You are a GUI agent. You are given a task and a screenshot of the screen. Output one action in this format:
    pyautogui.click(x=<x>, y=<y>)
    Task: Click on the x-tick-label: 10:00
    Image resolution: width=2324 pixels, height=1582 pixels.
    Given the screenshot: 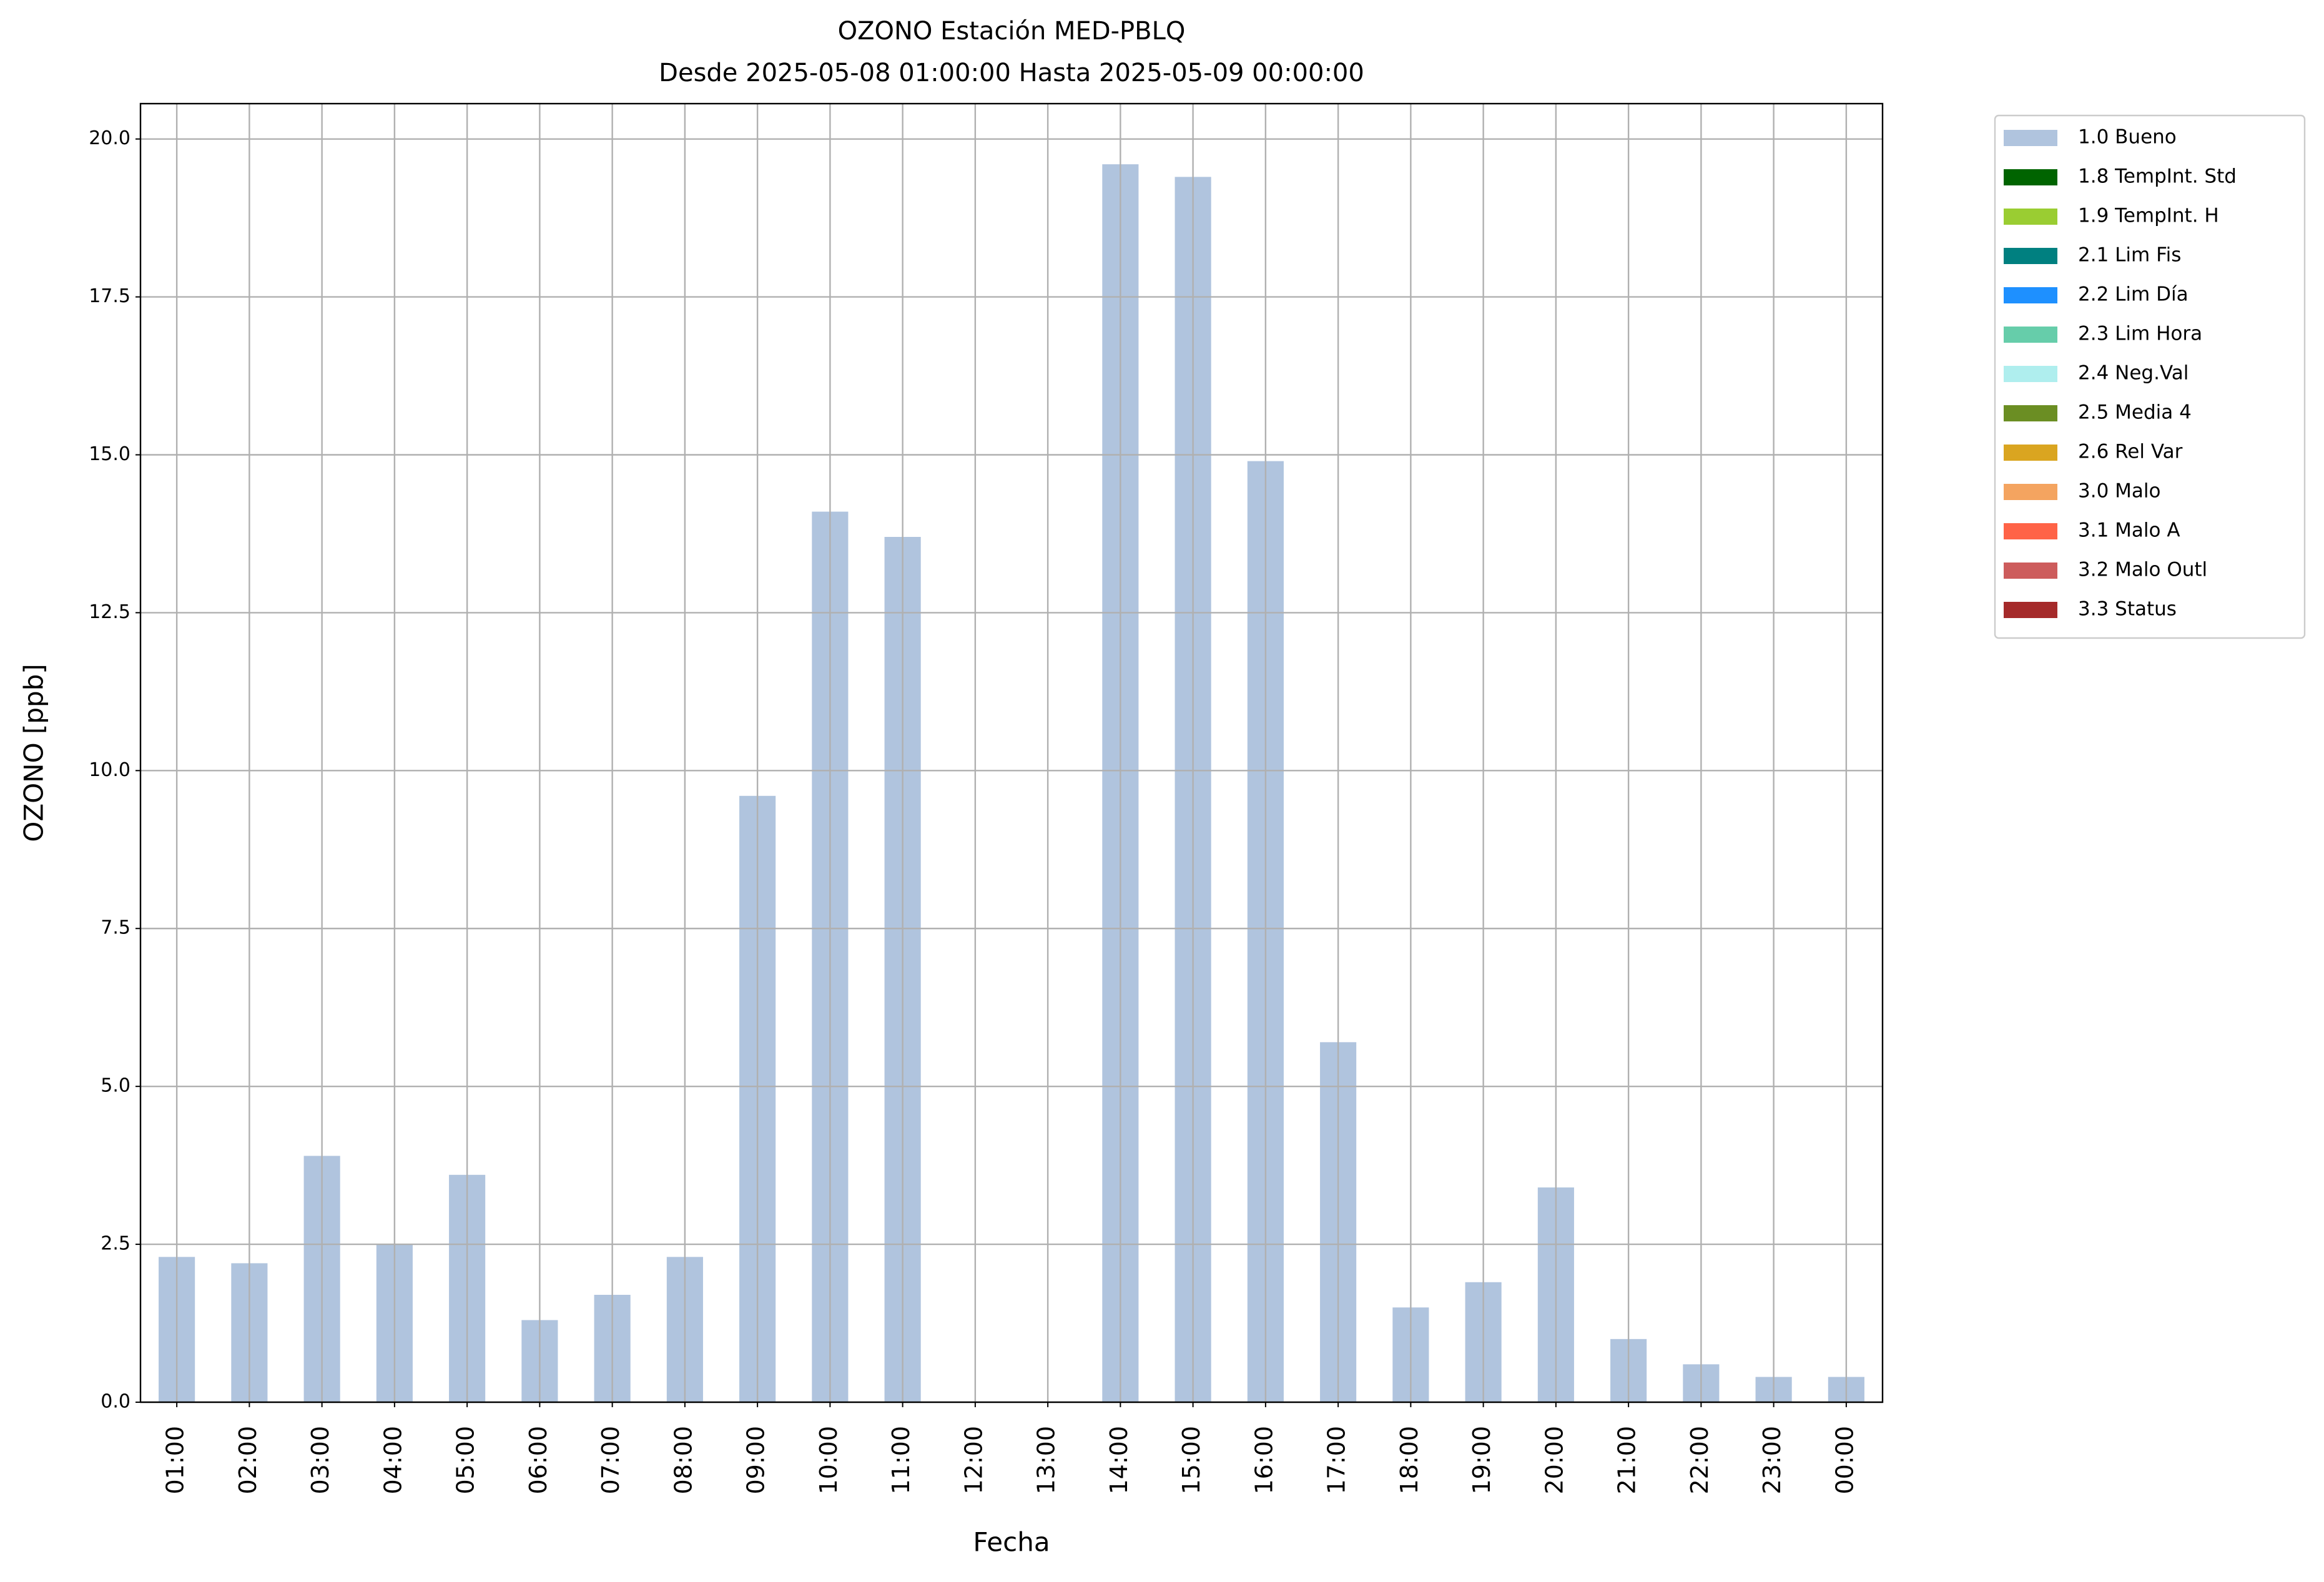 What is the action you would take?
    pyautogui.click(x=828, y=1460)
    